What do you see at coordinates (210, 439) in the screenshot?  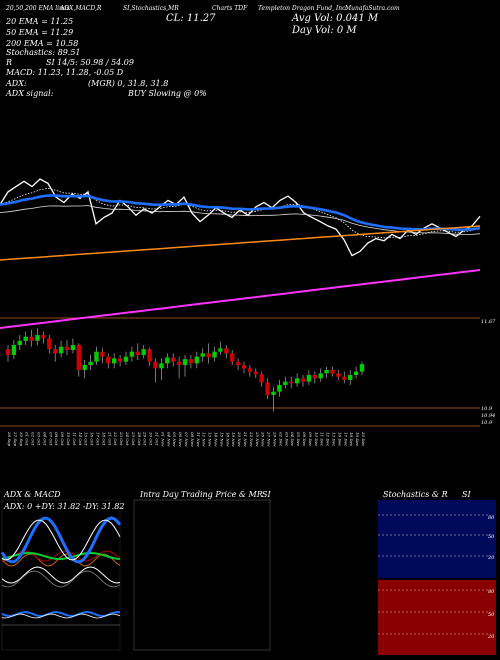 I see `x-tick-label: 13 Nov` at bounding box center [210, 439].